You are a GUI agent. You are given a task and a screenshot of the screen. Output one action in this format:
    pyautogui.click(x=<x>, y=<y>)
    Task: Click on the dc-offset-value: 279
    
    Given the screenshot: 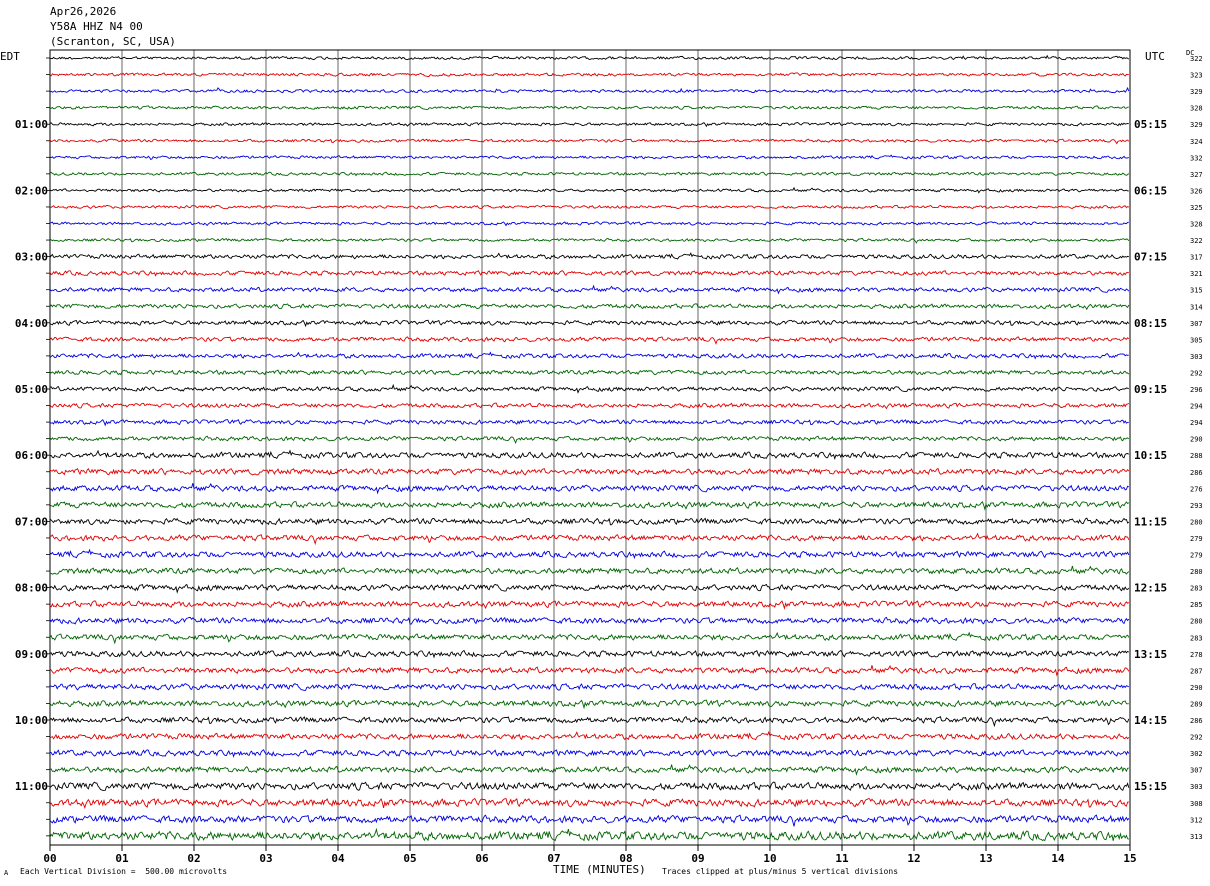 What is the action you would take?
    pyautogui.click(x=1196, y=556)
    